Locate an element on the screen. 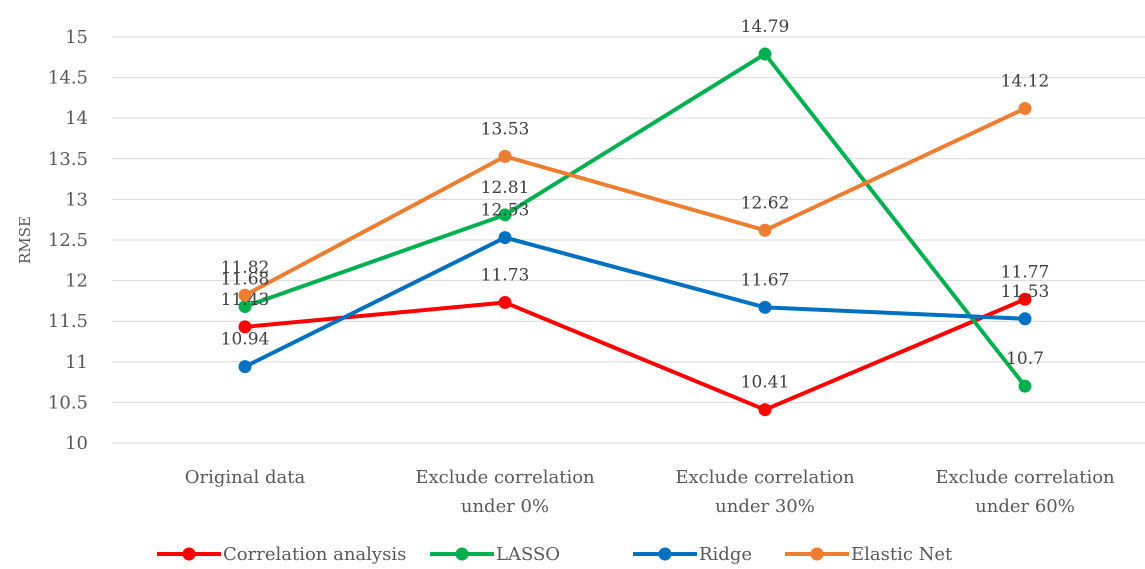 This screenshot has height=569, width=1145. x-category: Exclude correlation under 30% is located at coordinates (765, 492).